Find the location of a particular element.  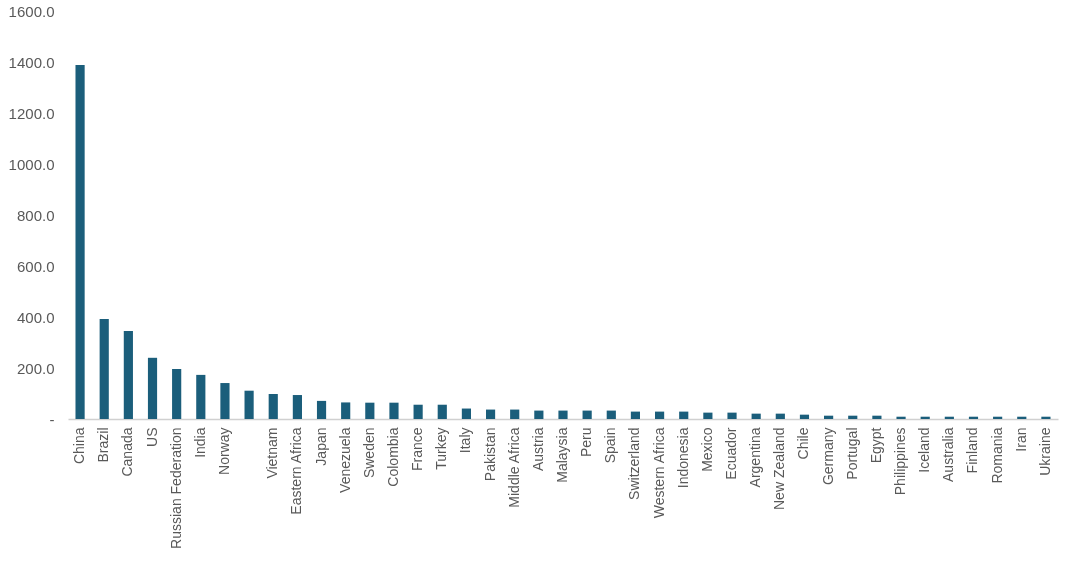

x-tick-label: Mexico is located at coordinates (706, 449).